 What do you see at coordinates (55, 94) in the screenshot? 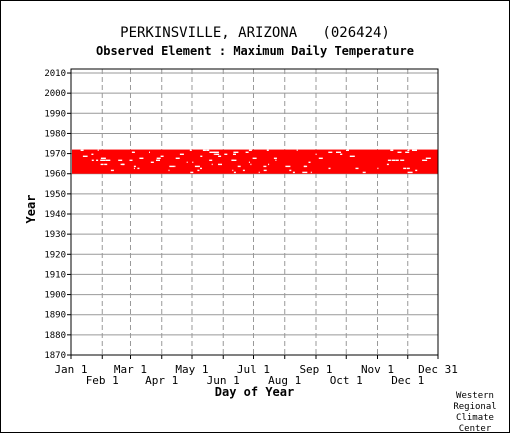
I see `year-tick-label: 2000` at bounding box center [55, 94].